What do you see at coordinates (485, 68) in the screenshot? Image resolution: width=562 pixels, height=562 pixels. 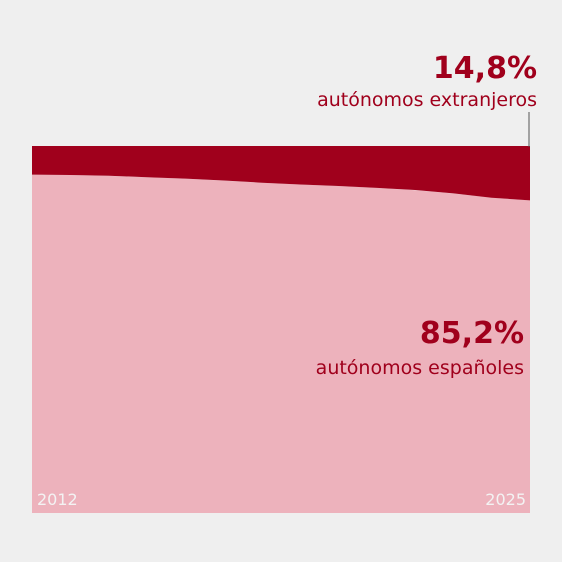 I see `annotation-foreign-value: 14,8%` at bounding box center [485, 68].